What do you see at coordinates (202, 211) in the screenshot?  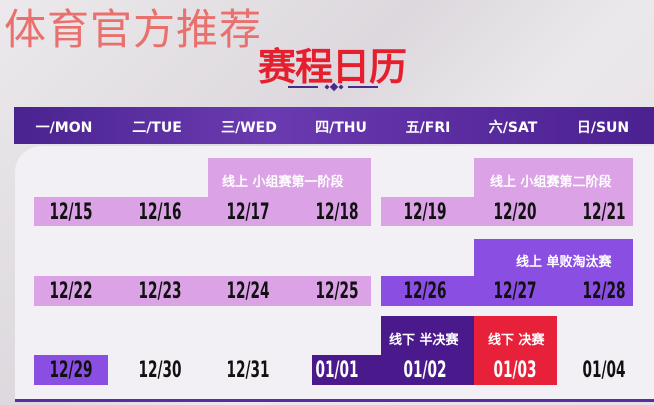 I see `group1-bar` at bounding box center [202, 211].